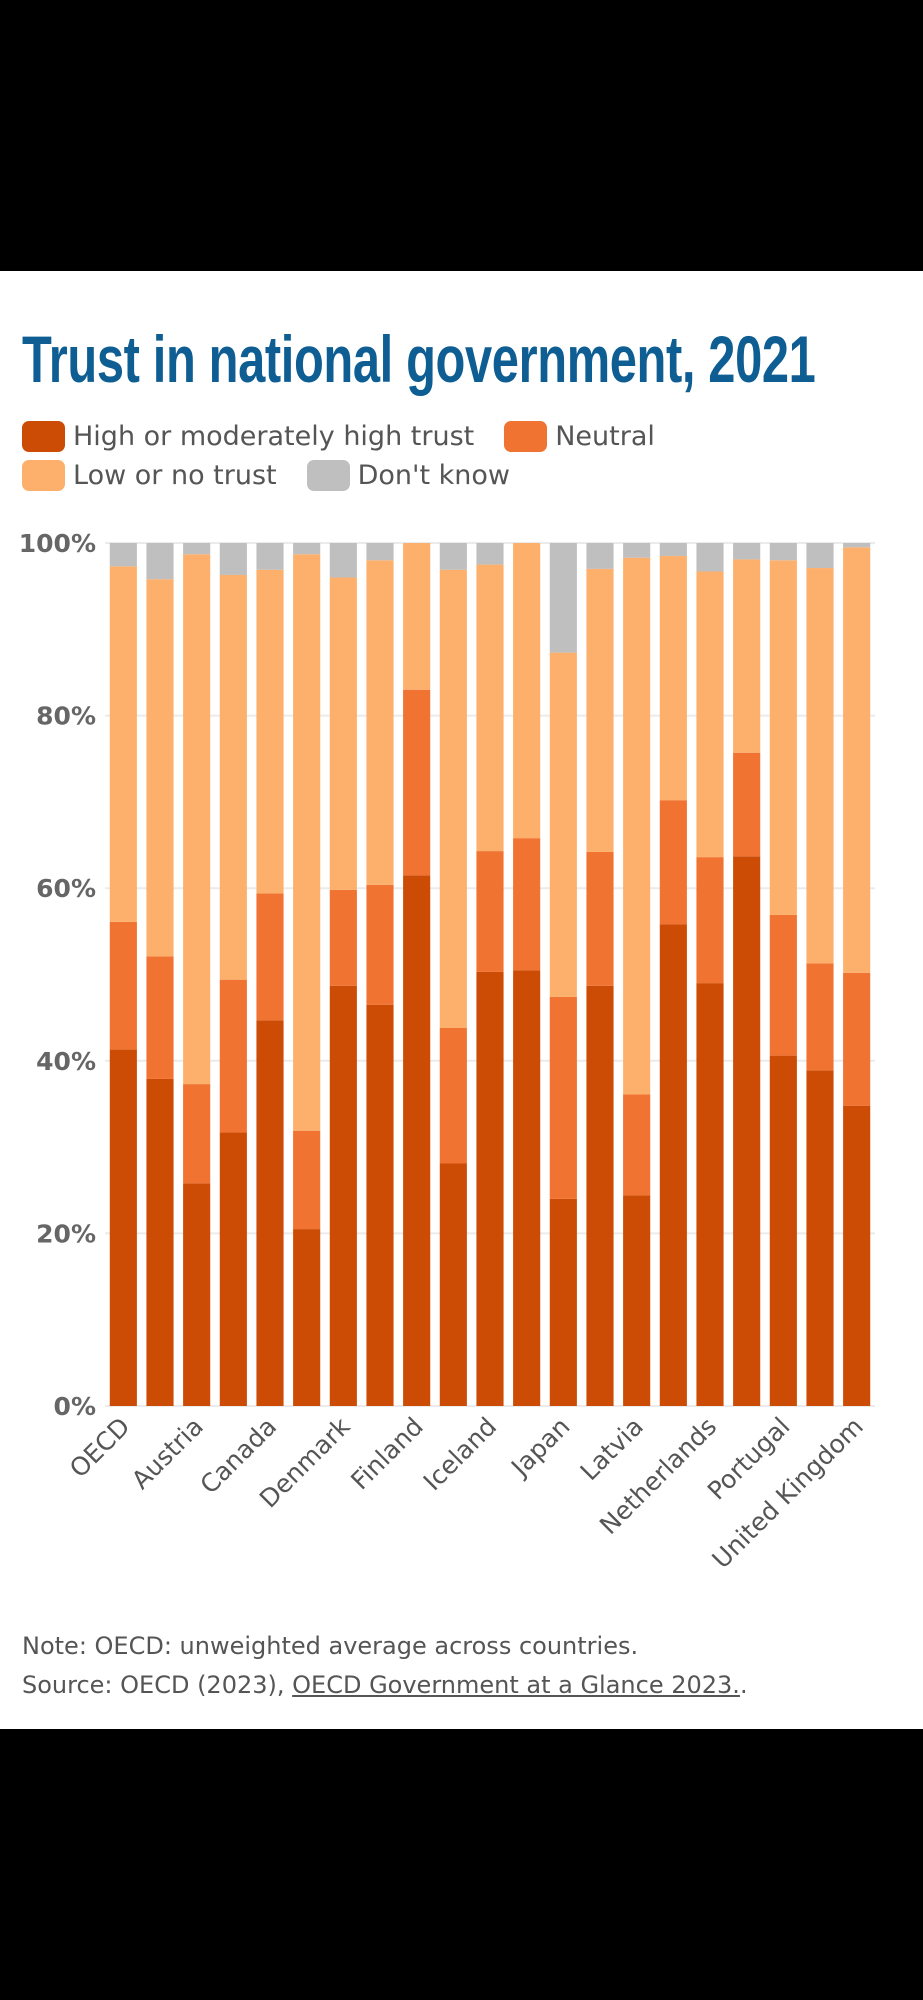 This screenshot has width=923, height=2000. I want to click on x-tick-label: Finland, so click(387, 1454).